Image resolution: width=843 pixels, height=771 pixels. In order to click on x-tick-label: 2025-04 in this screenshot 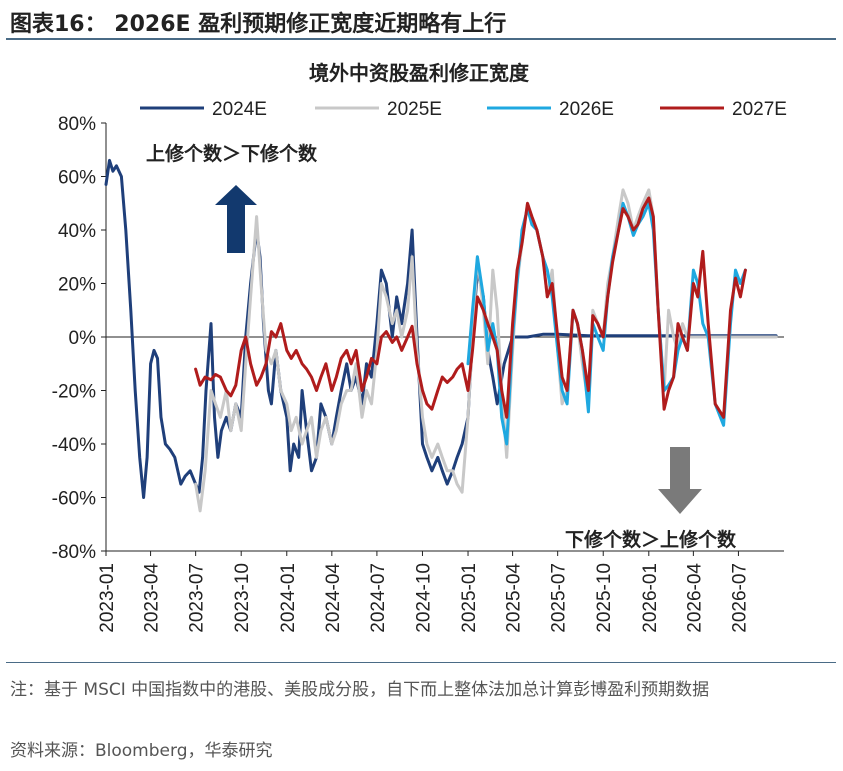, I will do `click(514, 598)`.